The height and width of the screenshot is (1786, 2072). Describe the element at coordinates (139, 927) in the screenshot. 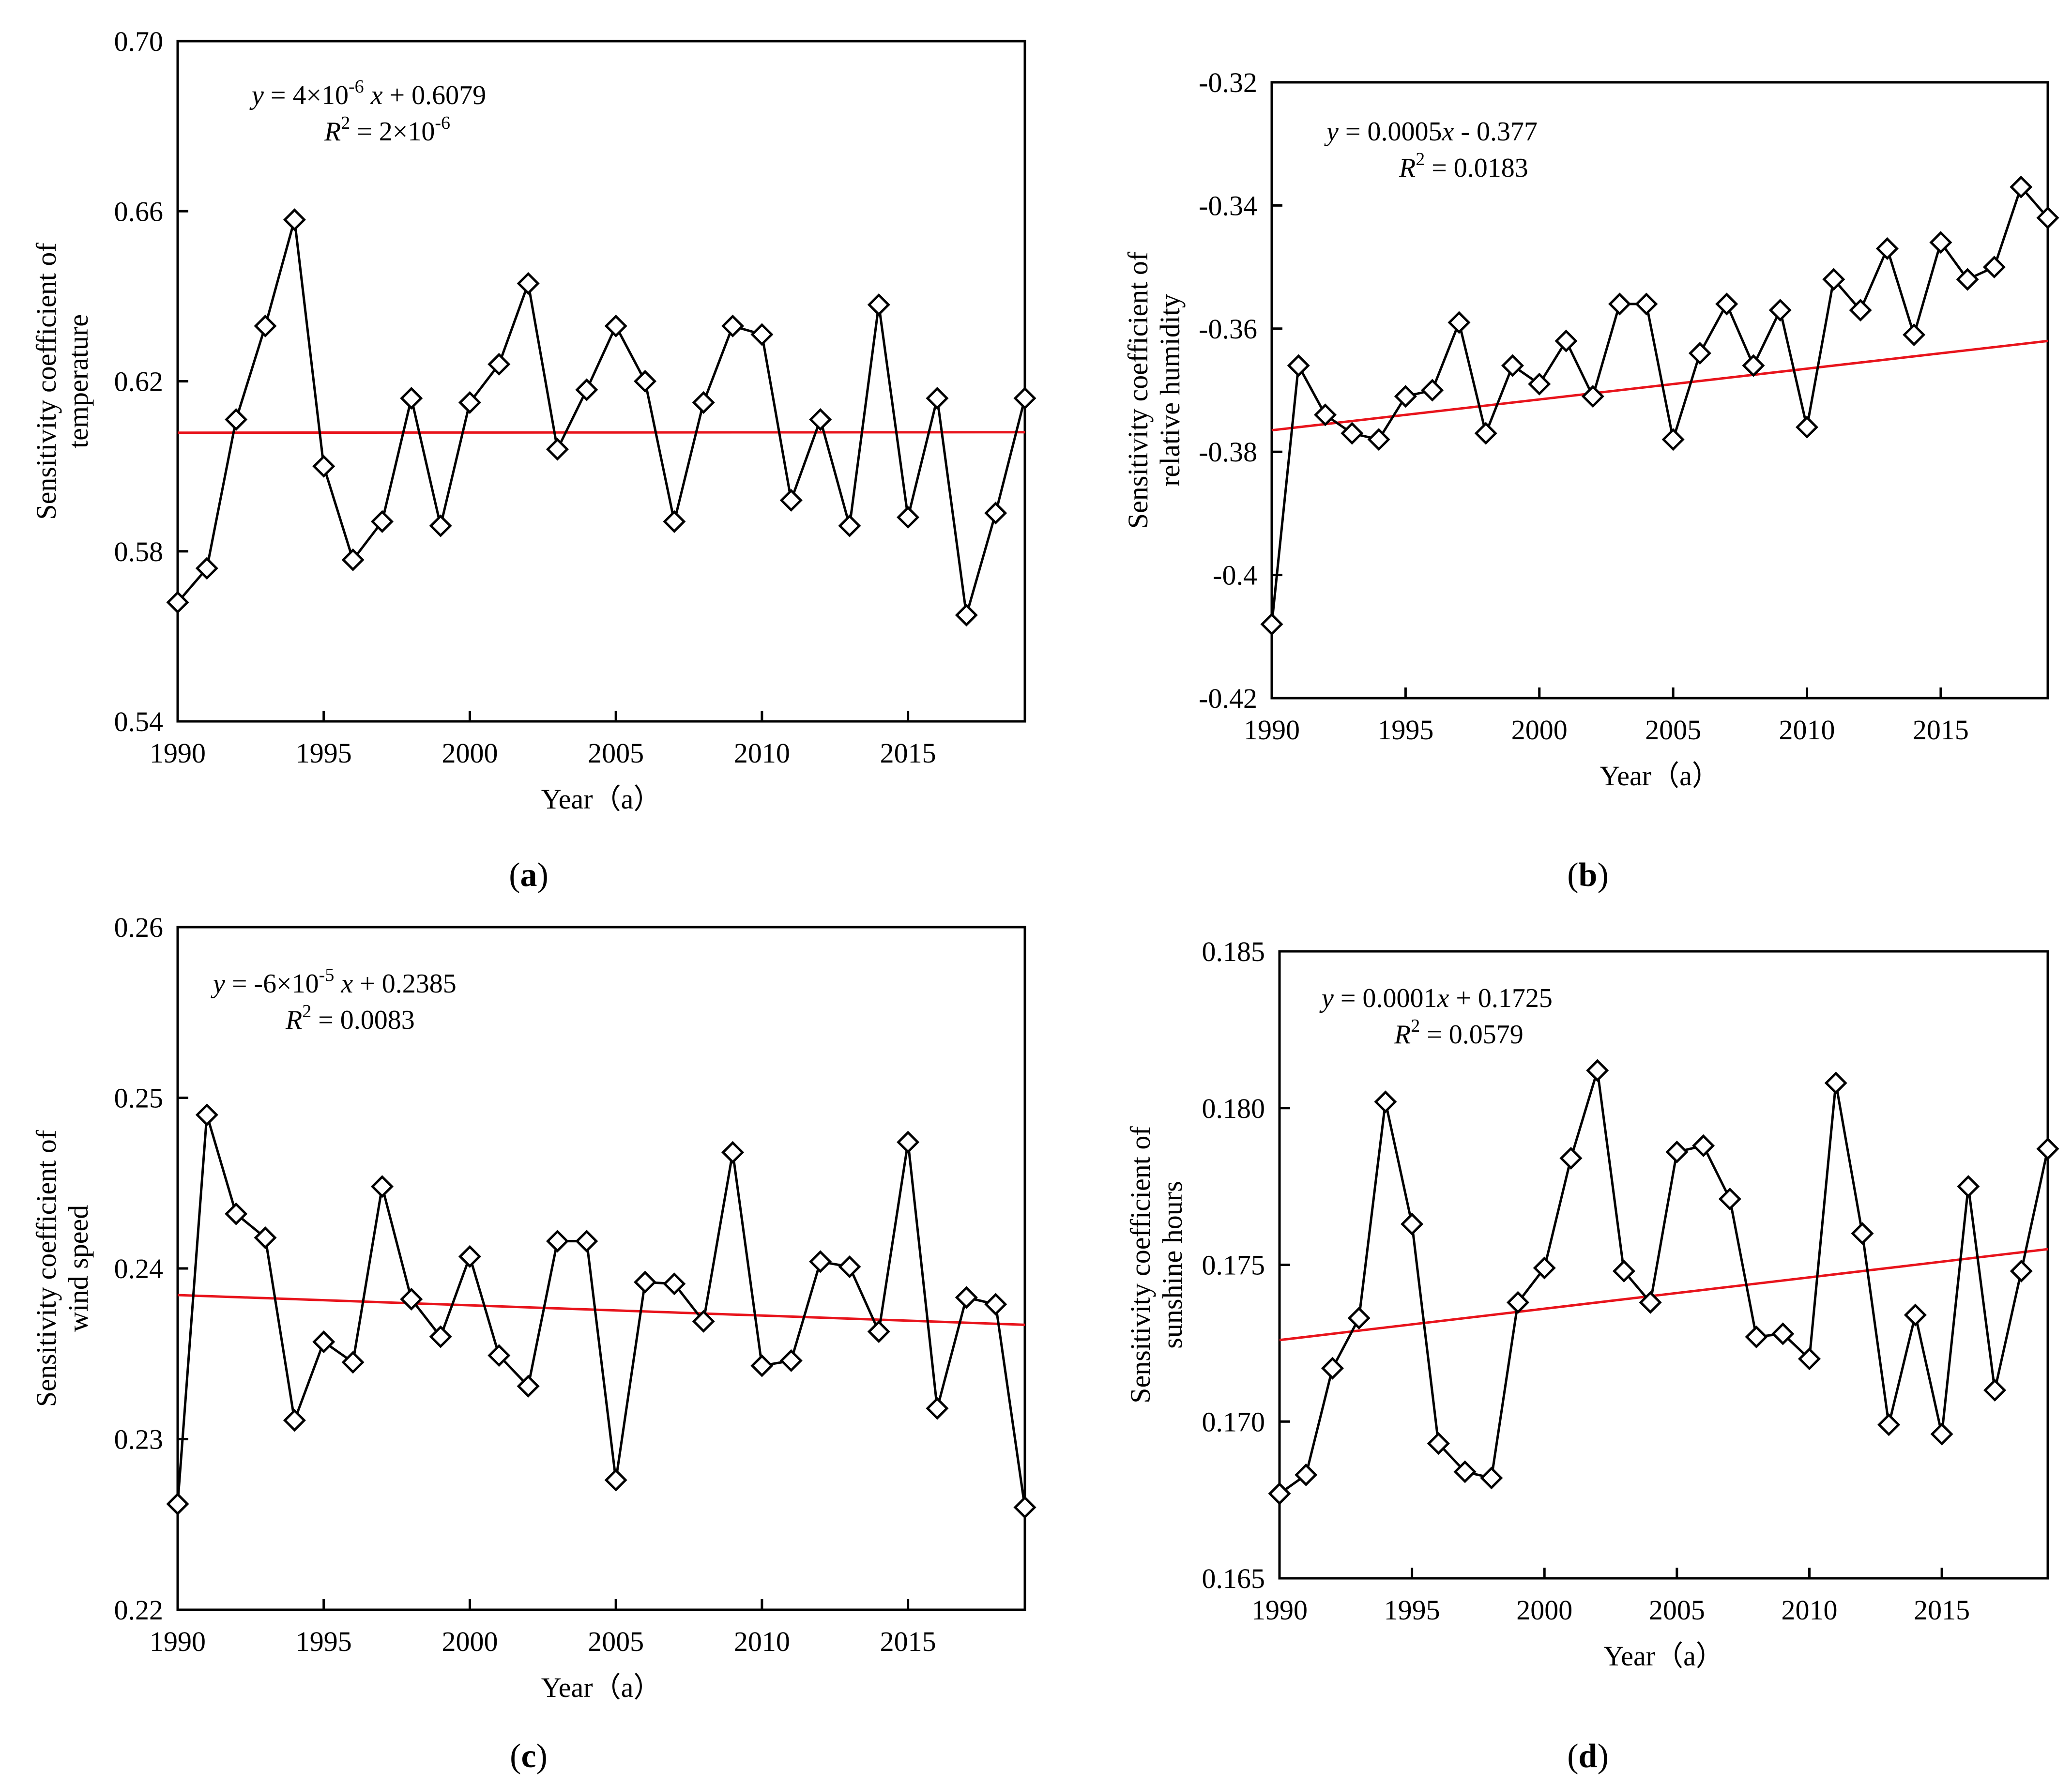

I see `y-tick-label: 0.26` at that location.